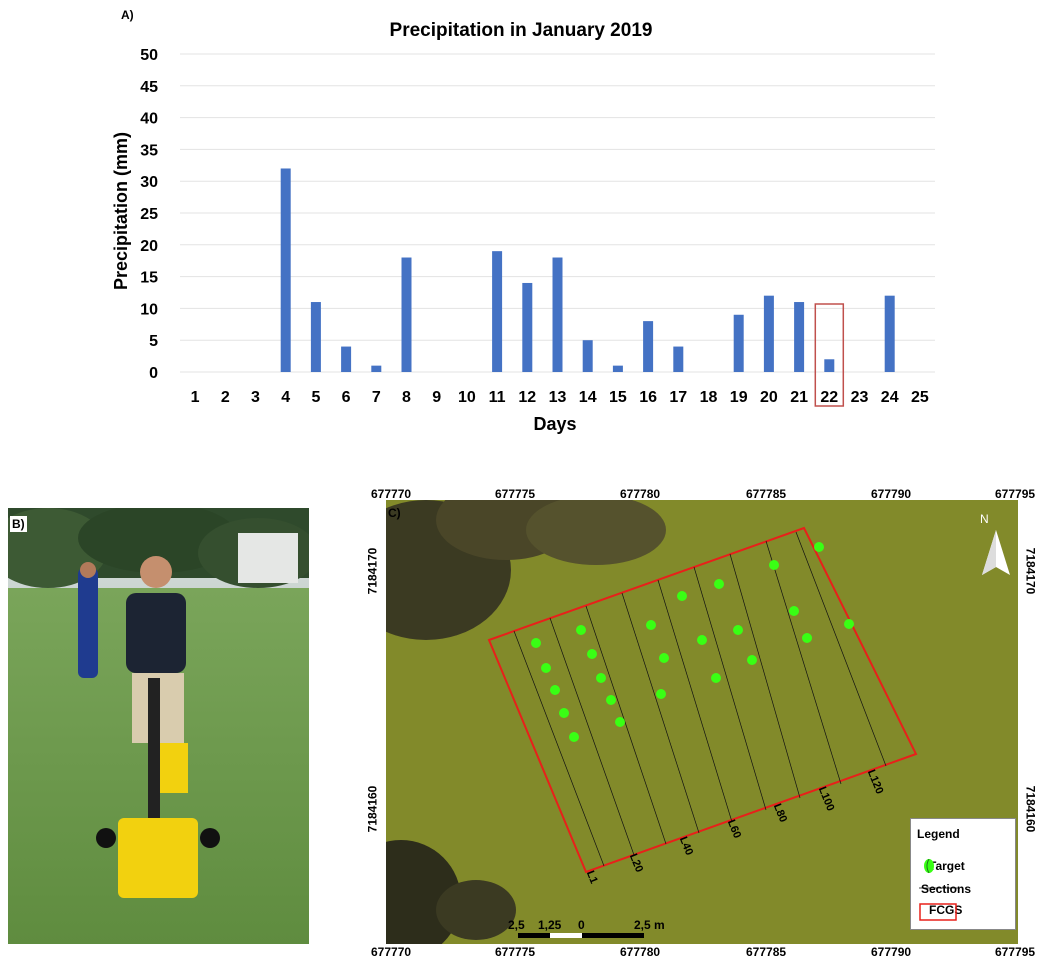 Image resolution: width=1049 pixels, height=960 pixels. What do you see at coordinates (766, 494) in the screenshot?
I see `map-x-tick-top-3: 677785` at bounding box center [766, 494].